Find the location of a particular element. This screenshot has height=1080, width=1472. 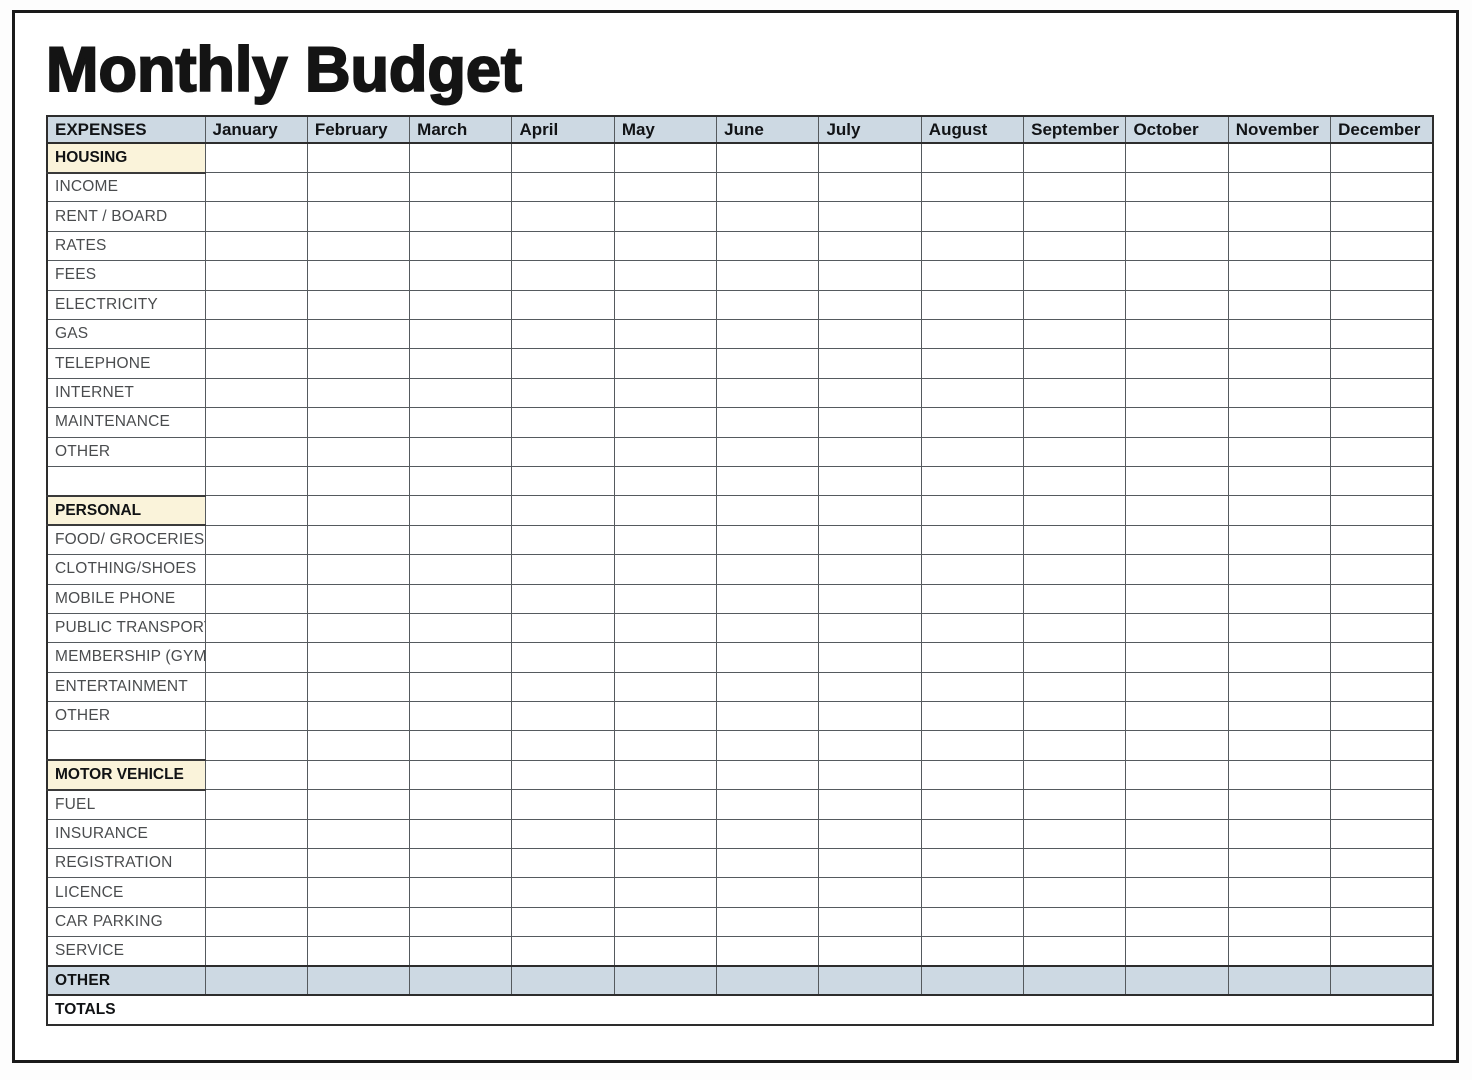

column-header-month: February is located at coordinates (358, 130).